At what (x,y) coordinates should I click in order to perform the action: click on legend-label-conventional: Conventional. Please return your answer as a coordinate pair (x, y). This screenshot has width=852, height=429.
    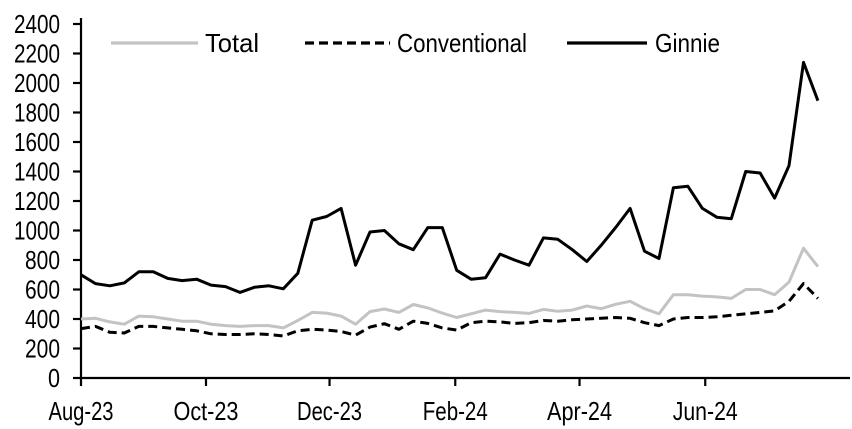
    Looking at the image, I should click on (462, 43).